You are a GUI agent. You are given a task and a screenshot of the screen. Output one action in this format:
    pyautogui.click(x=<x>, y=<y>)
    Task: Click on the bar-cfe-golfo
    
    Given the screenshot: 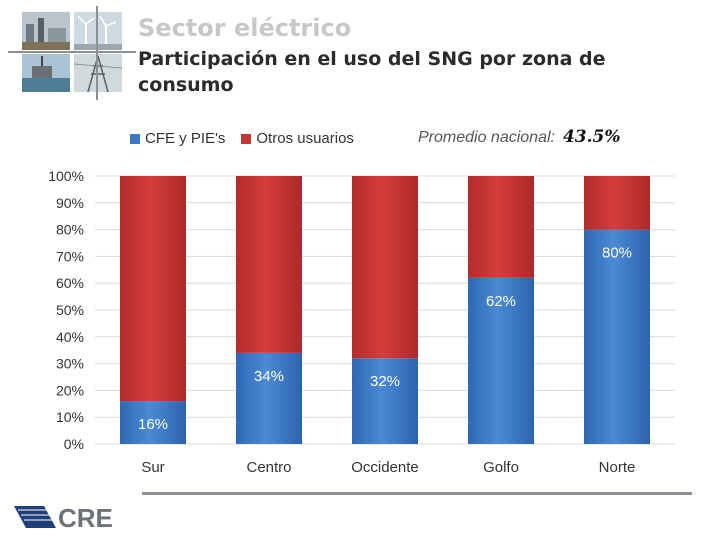 What is the action you would take?
    pyautogui.click(x=501, y=360)
    